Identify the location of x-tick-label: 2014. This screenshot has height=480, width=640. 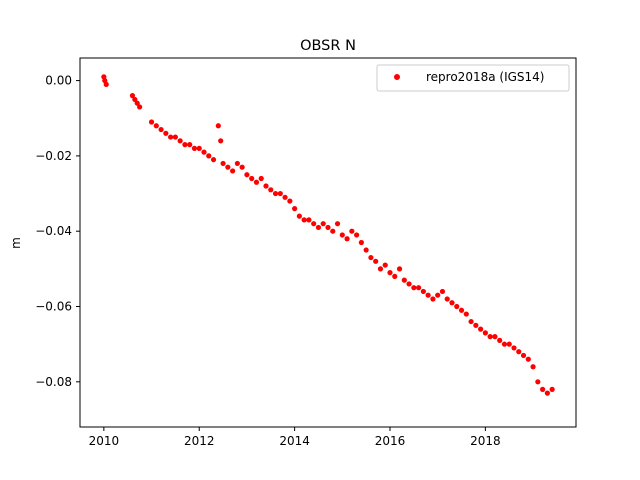
(294, 441).